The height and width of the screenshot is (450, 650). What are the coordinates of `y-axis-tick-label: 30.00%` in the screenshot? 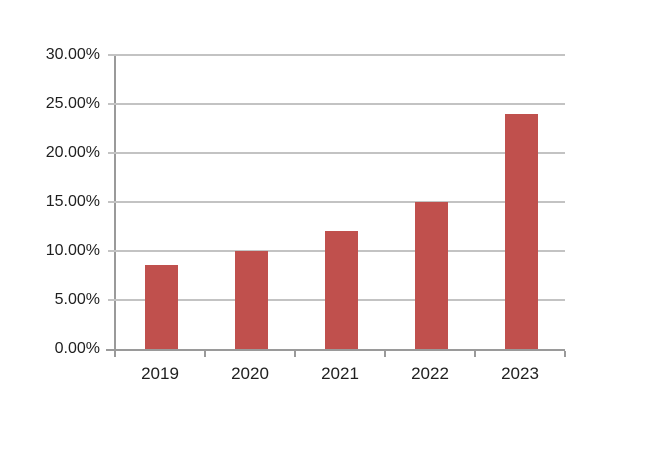 It's located at (72, 54).